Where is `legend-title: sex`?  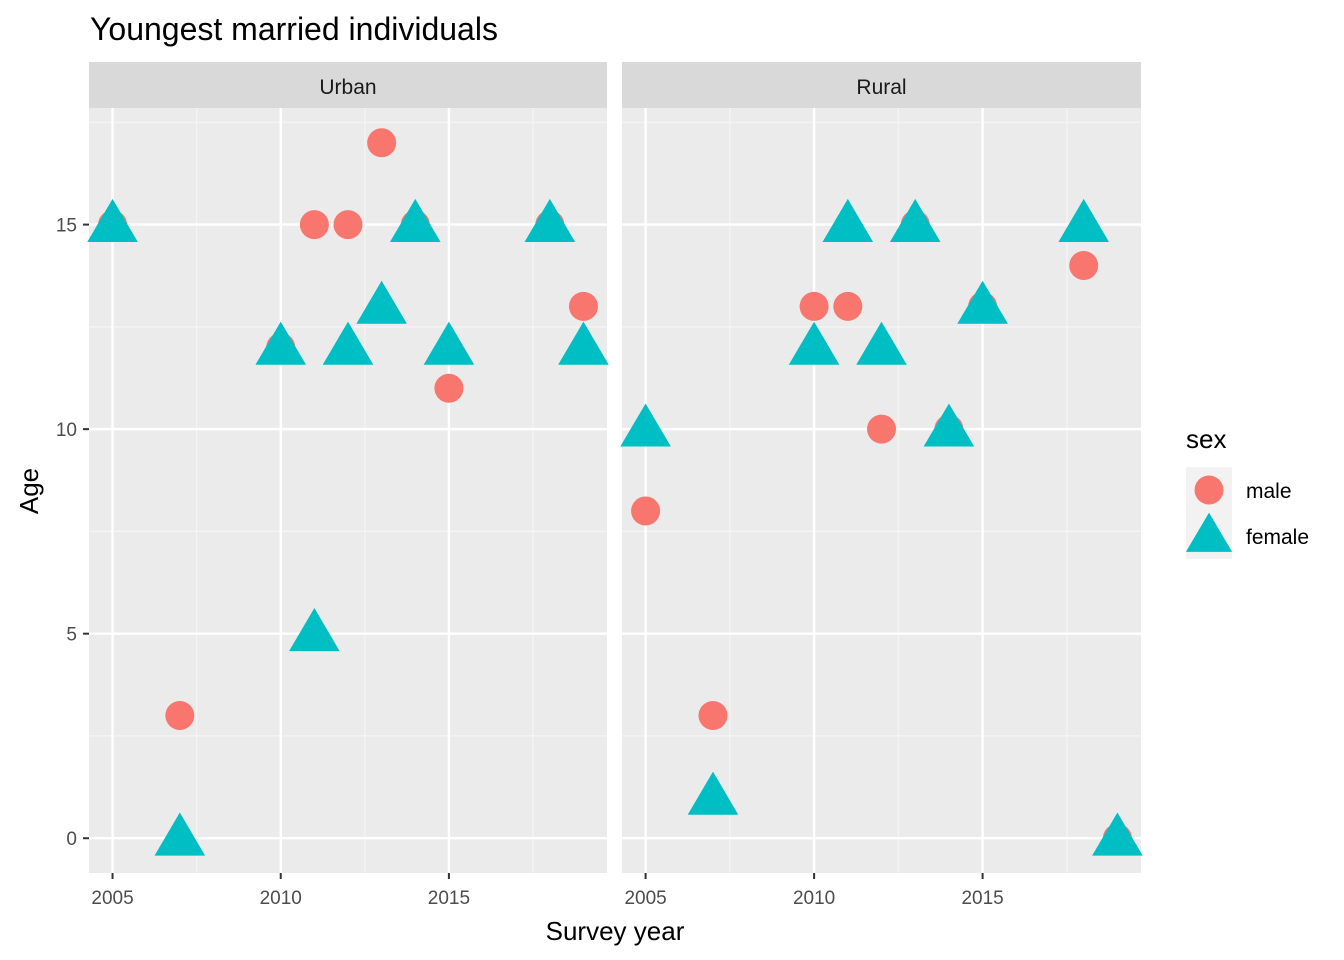
legend-title: sex is located at coordinates (1206, 439).